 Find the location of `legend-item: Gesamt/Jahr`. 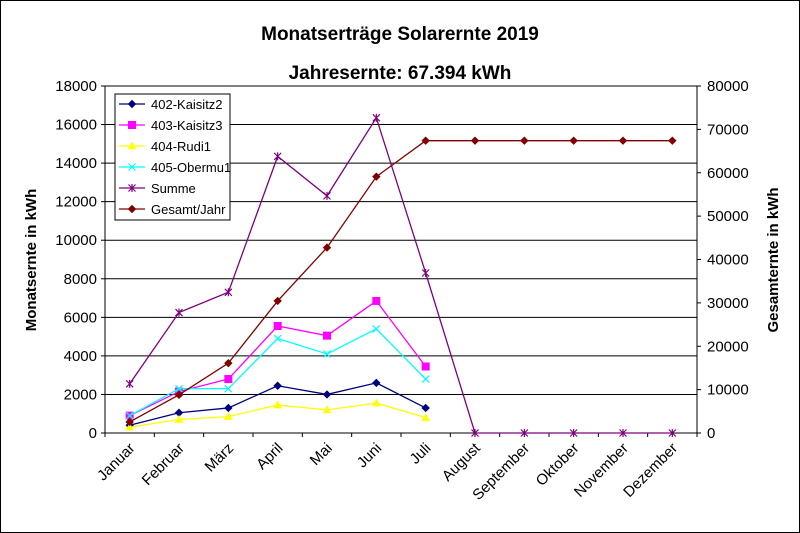

legend-item: Gesamt/Jahr is located at coordinates (172, 209).